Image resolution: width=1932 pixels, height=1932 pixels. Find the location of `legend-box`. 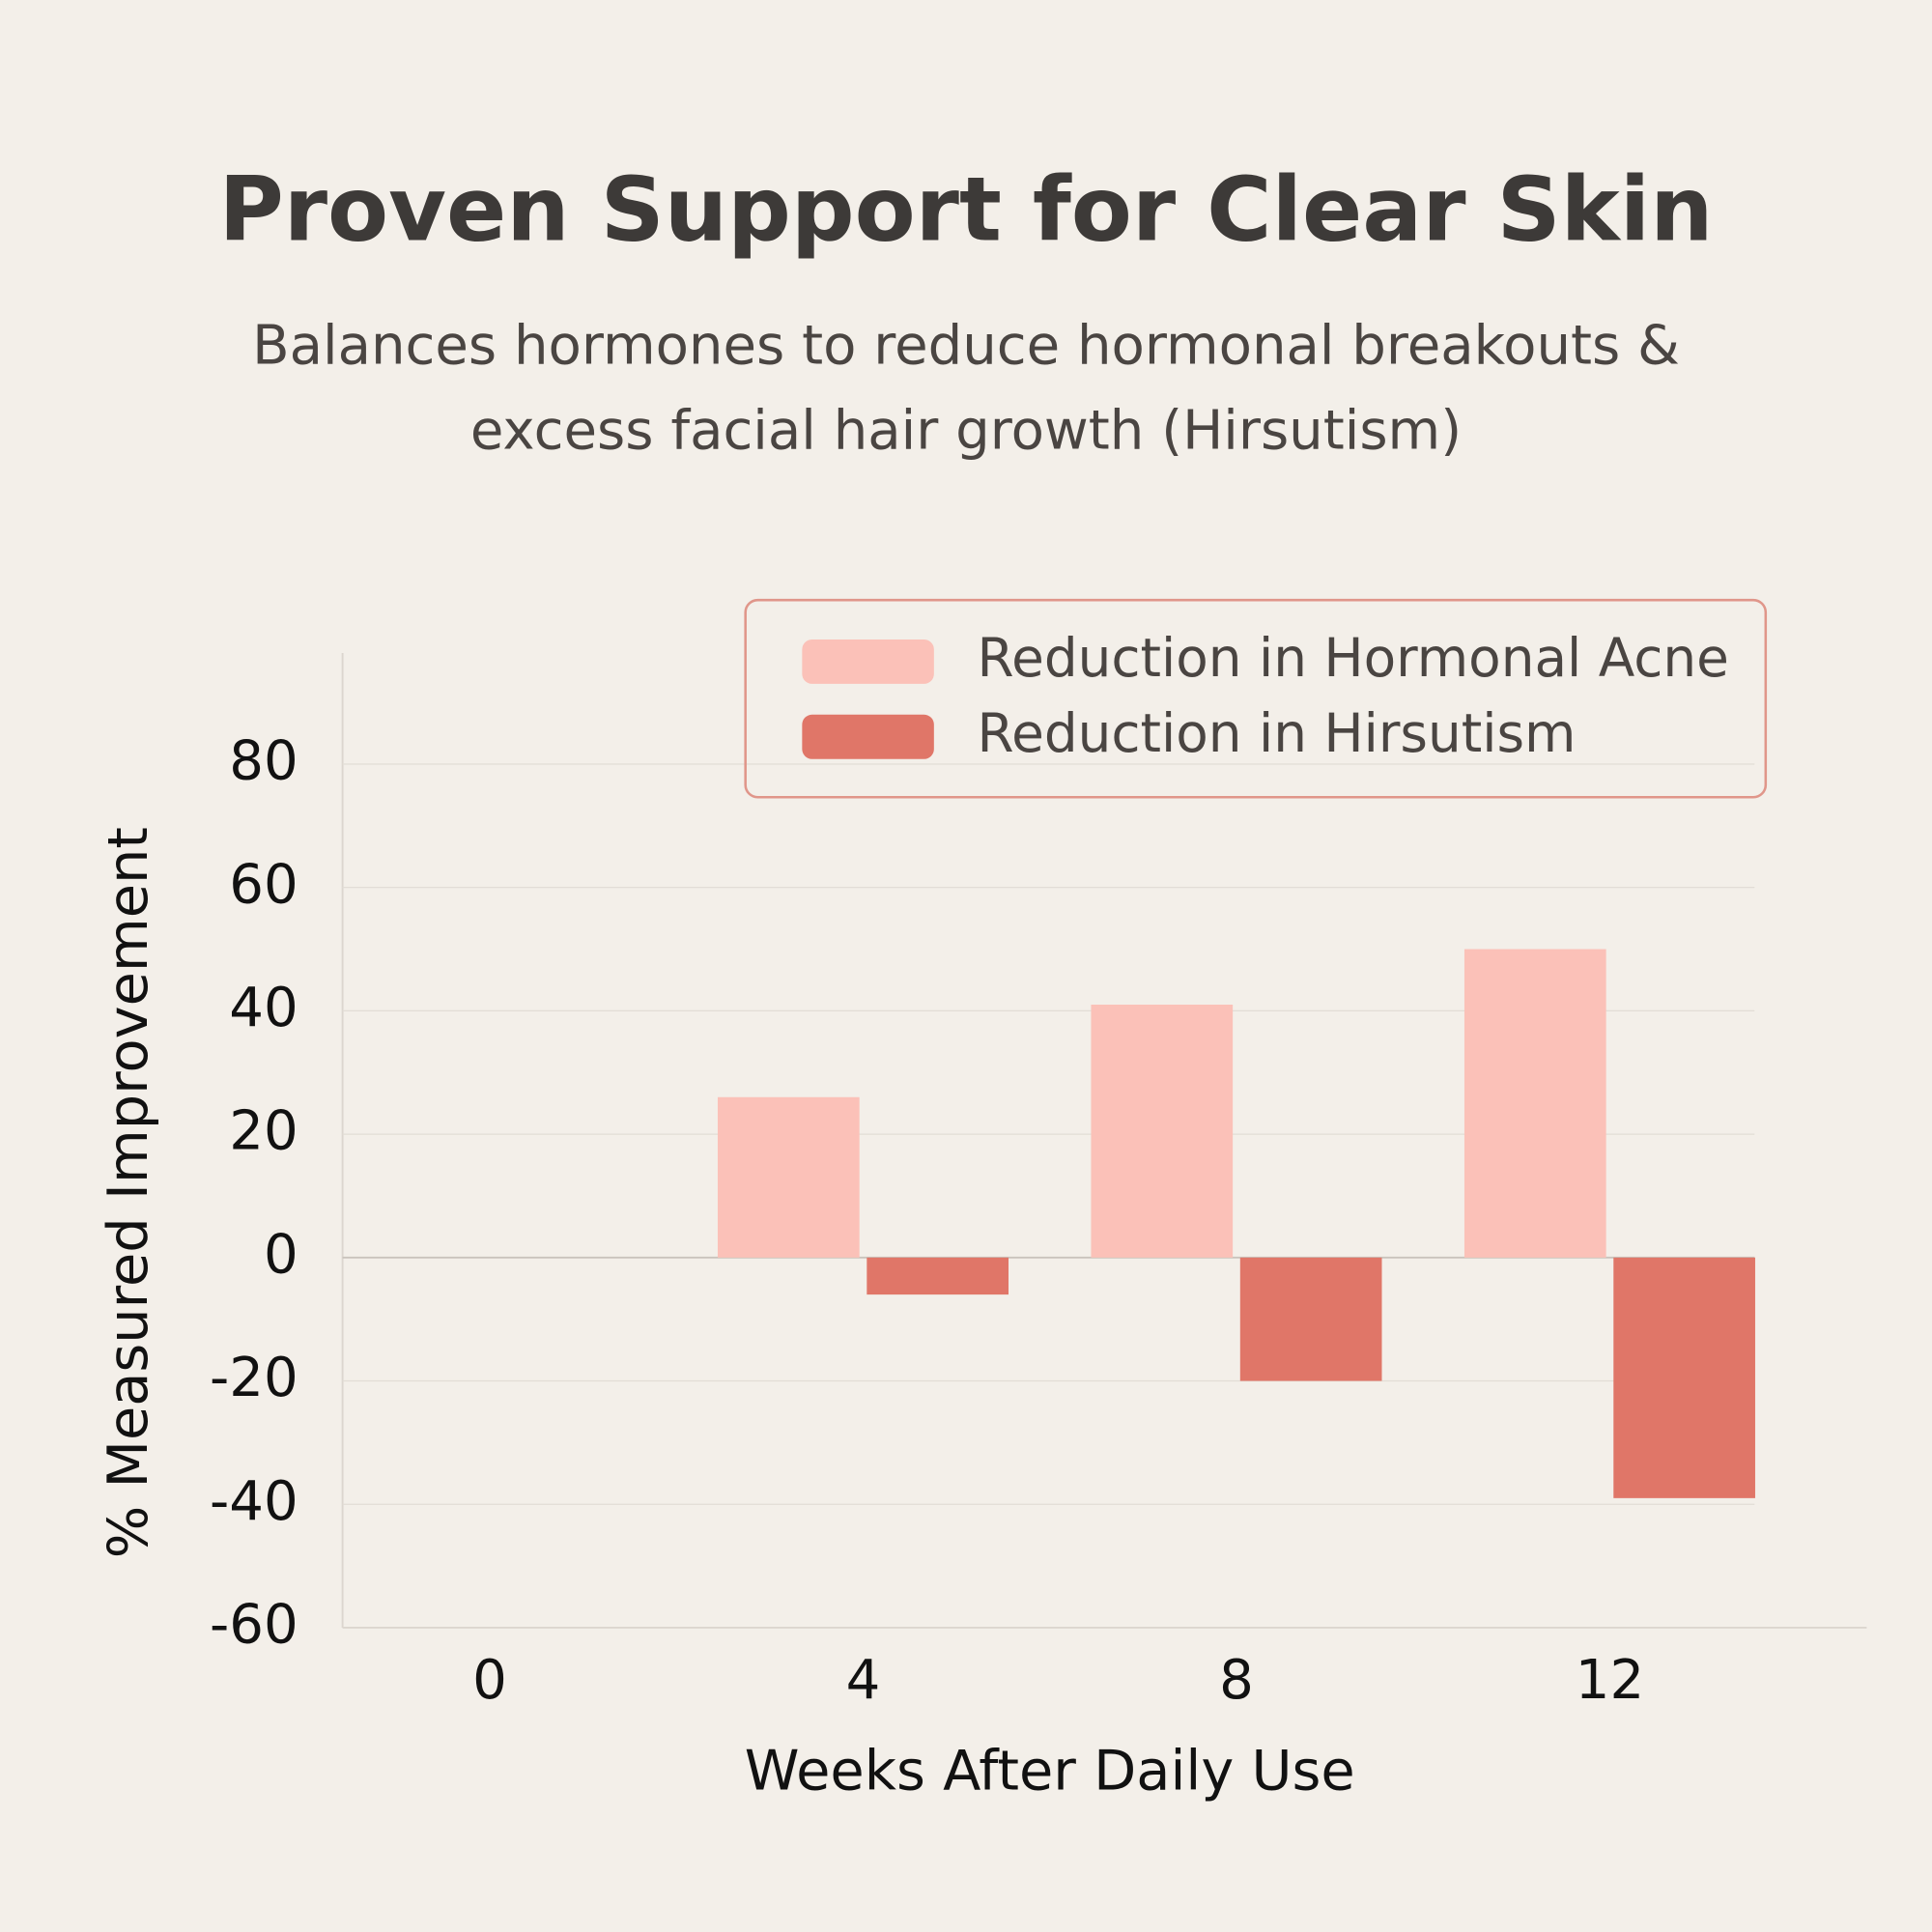

legend-box is located at coordinates (1256, 698).